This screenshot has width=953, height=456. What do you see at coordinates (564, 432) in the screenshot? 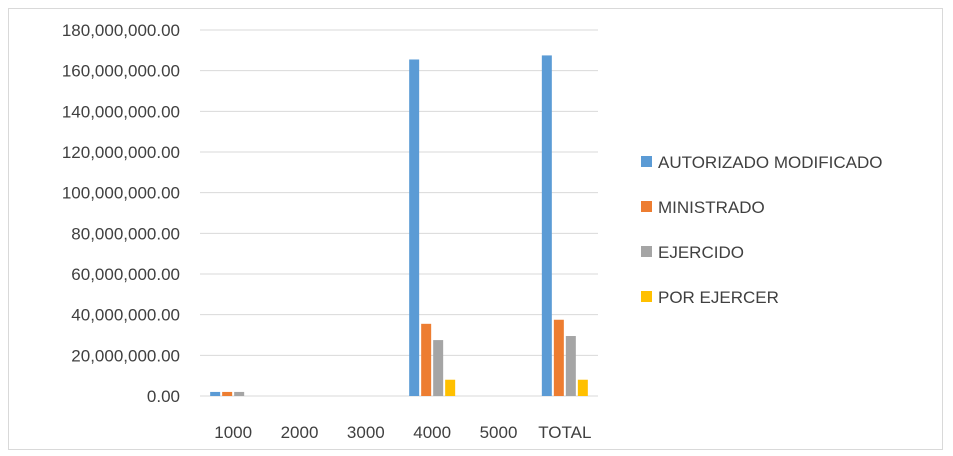
I see `x-tick-label: TOTAL` at bounding box center [564, 432].